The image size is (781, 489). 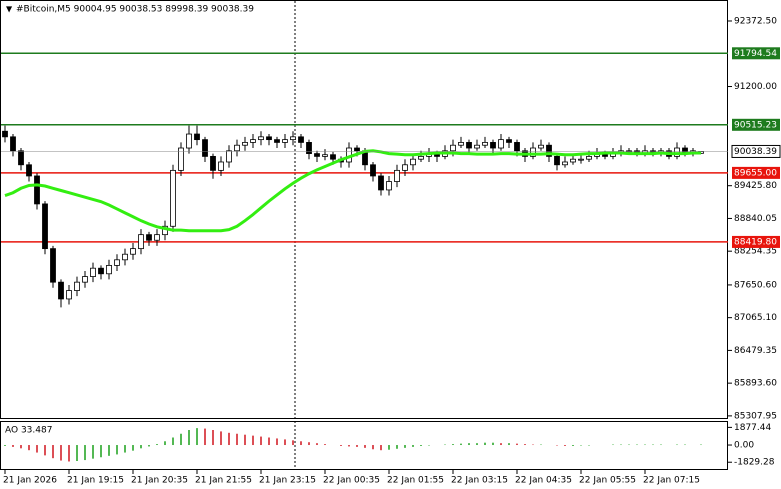 What do you see at coordinates (223, 481) in the screenshot?
I see `x-tick-label: 21 Jan 21:55` at bounding box center [223, 481].